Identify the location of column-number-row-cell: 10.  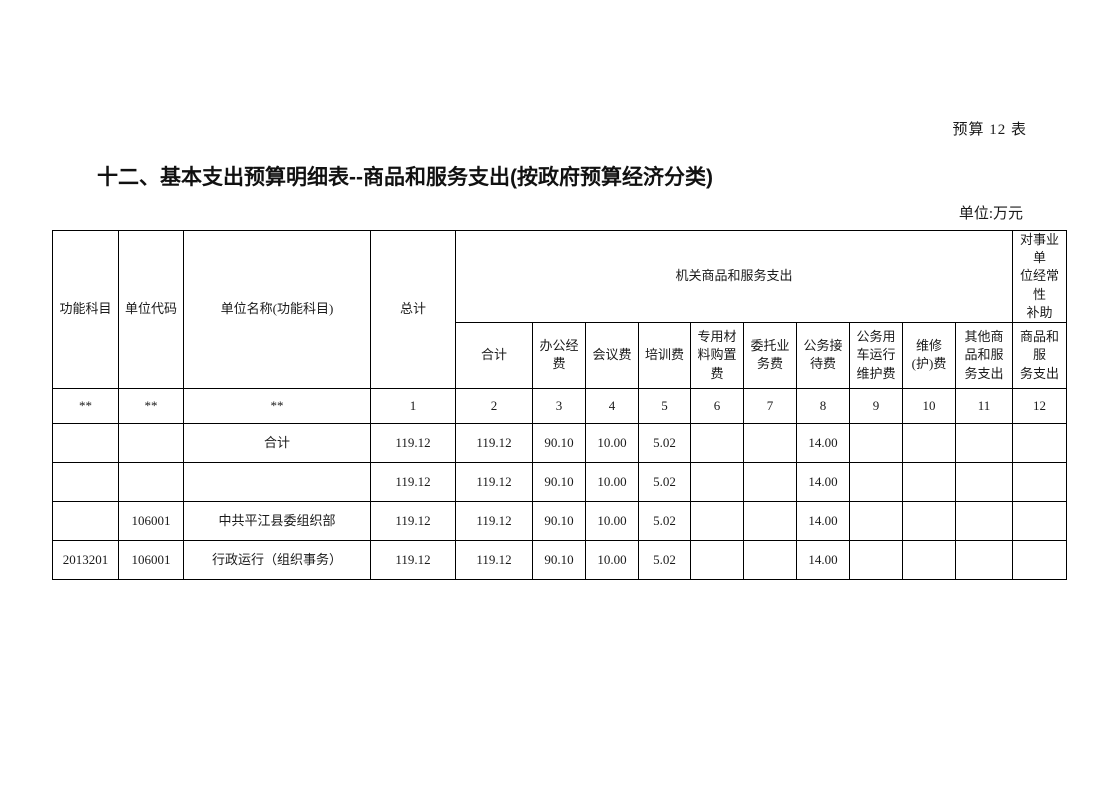
(929, 405).